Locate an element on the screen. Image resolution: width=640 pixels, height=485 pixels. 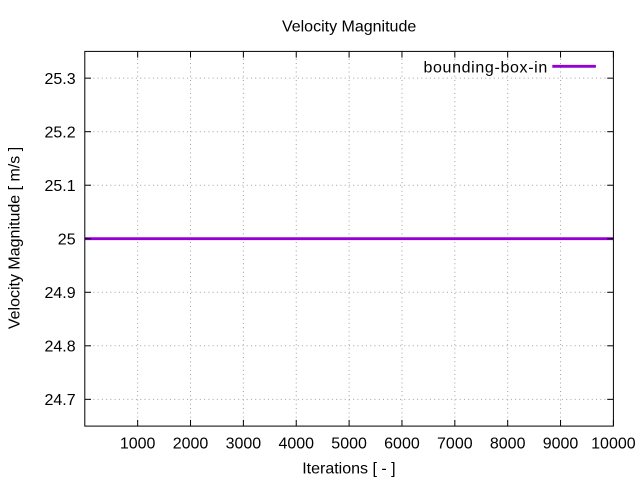
svg-text: 10000 is located at coordinates (613, 444).